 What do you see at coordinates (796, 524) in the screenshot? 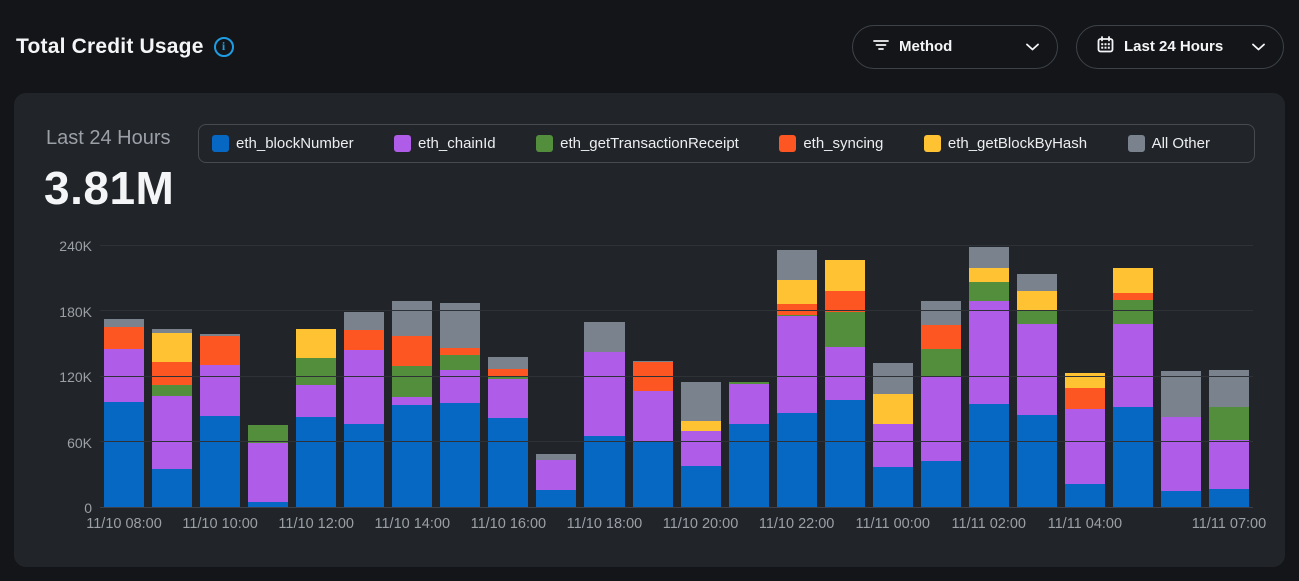
I see `x-tick-label: 11/10 22:00` at bounding box center [796, 524].